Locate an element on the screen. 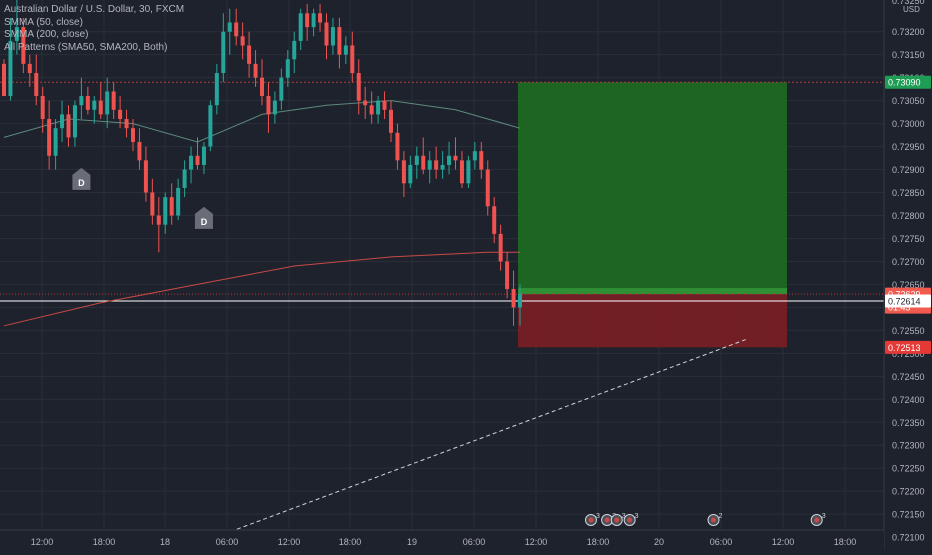  price-axis-background is located at coordinates (908, 275).